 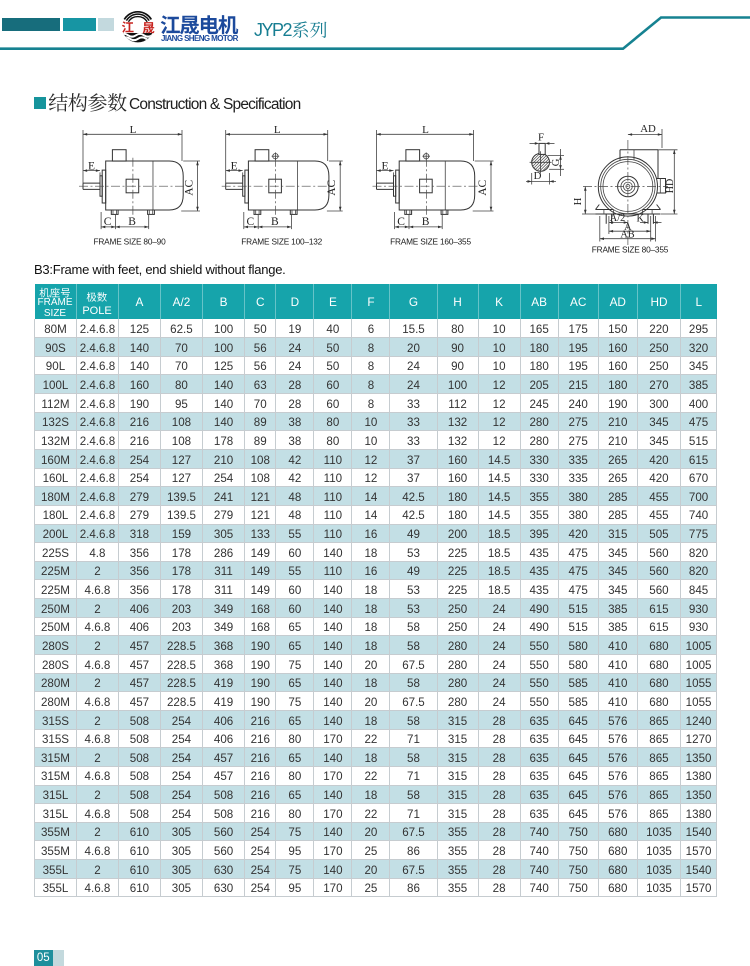 What do you see at coordinates (578, 201) in the screenshot?
I see `svg-text: H` at bounding box center [578, 201].